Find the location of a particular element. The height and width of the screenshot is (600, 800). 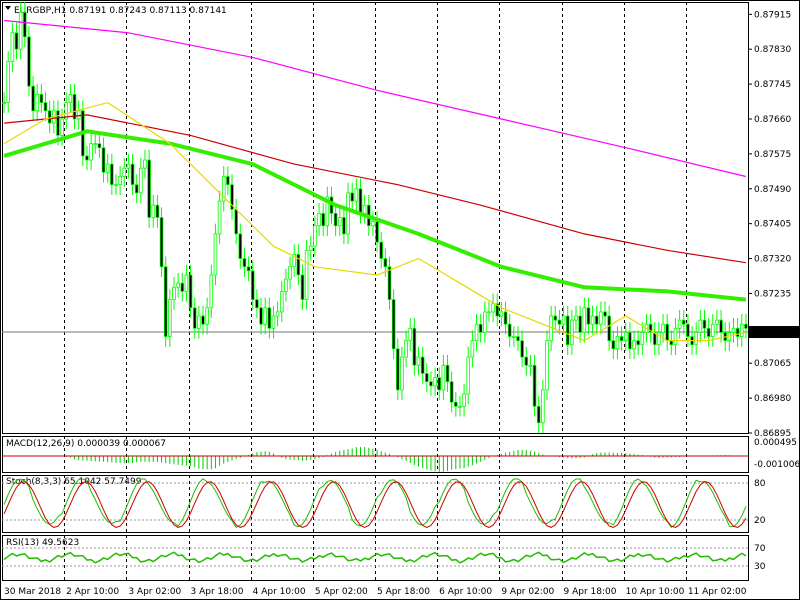

price-tick-label: 0.87915 is located at coordinates (772, 15).